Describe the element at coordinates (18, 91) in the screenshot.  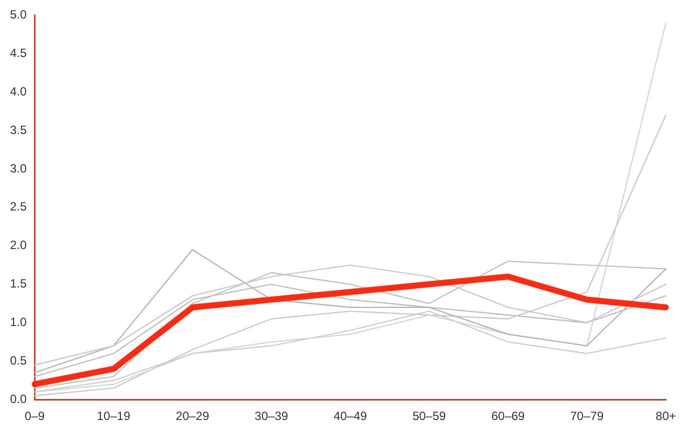
I see `y-tick-label: 4.0` at that location.